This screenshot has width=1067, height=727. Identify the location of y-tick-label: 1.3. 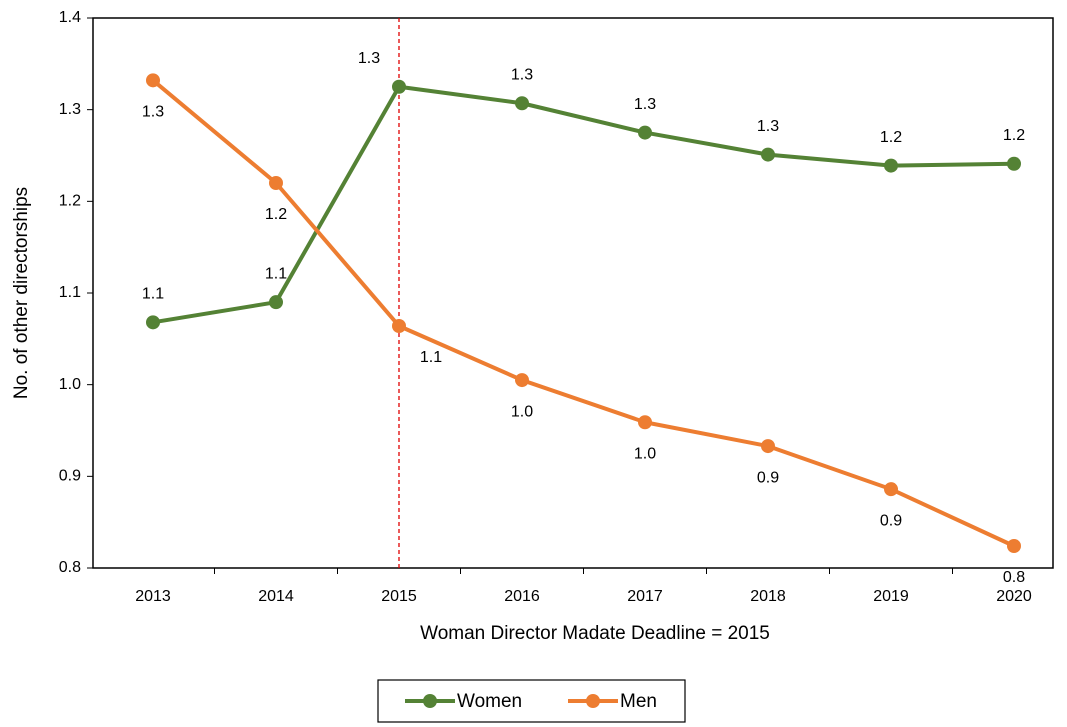
(70, 109).